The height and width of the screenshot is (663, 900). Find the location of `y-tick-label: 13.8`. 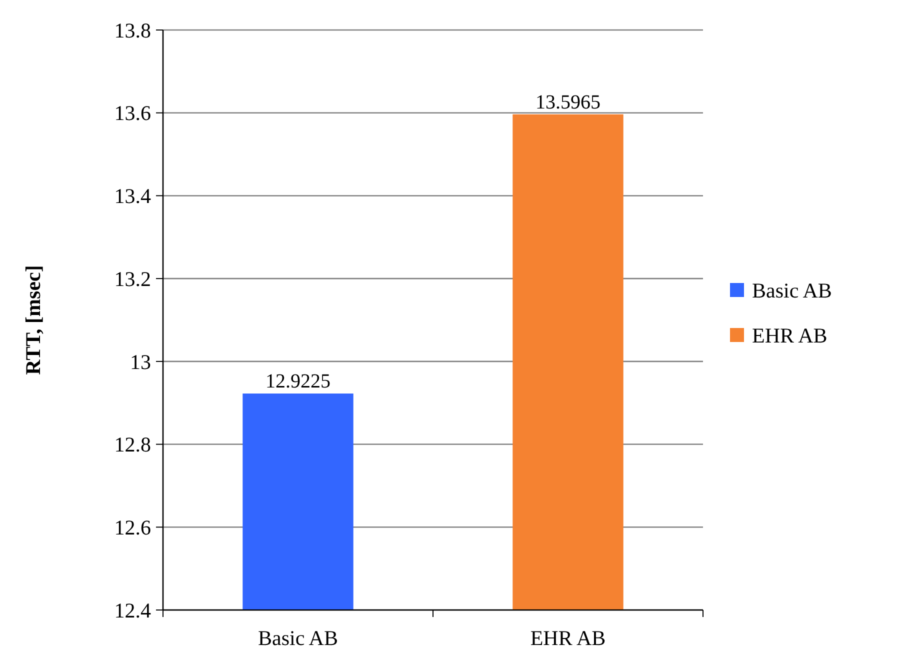

y-tick-label: 13.8 is located at coordinates (132, 30).